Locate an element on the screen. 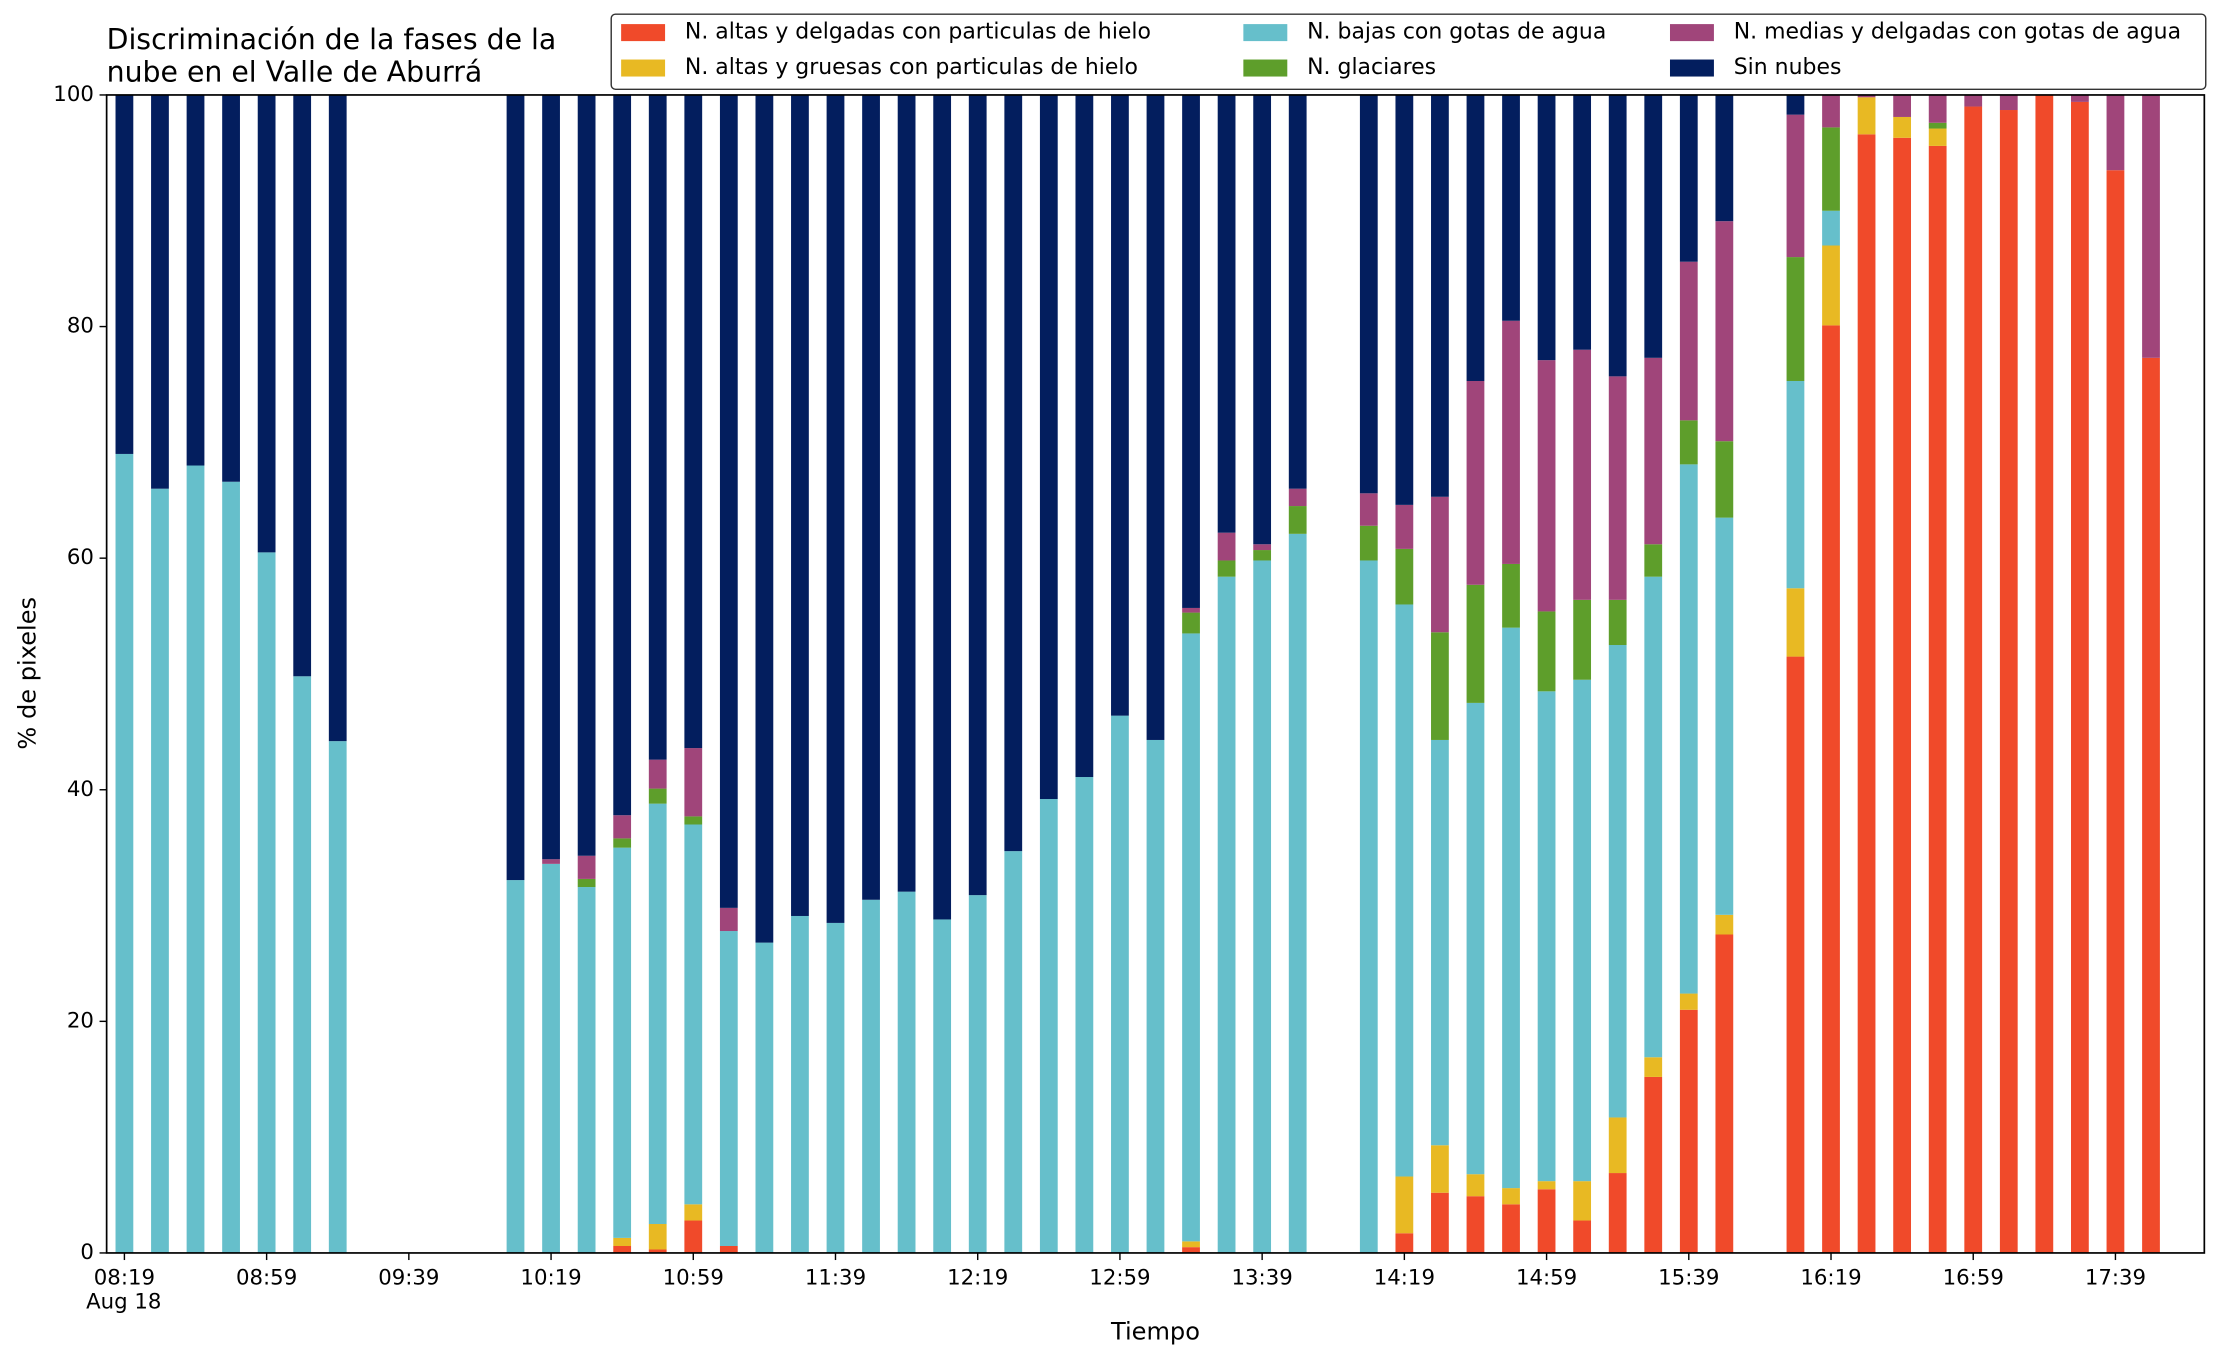 This screenshot has height=1355, width=2216. x-tick-label: 14:59 is located at coordinates (1546, 1277).